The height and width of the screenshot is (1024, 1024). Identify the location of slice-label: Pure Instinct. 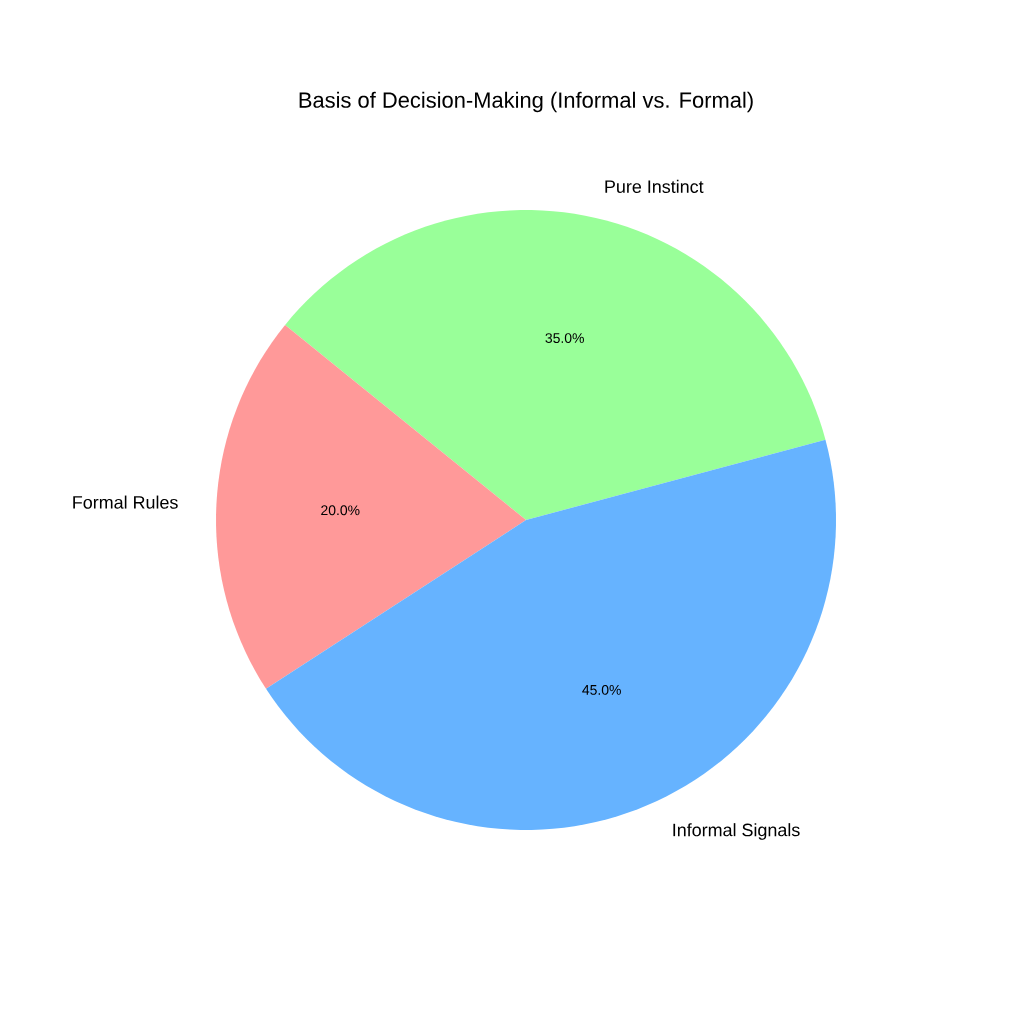
(654, 186).